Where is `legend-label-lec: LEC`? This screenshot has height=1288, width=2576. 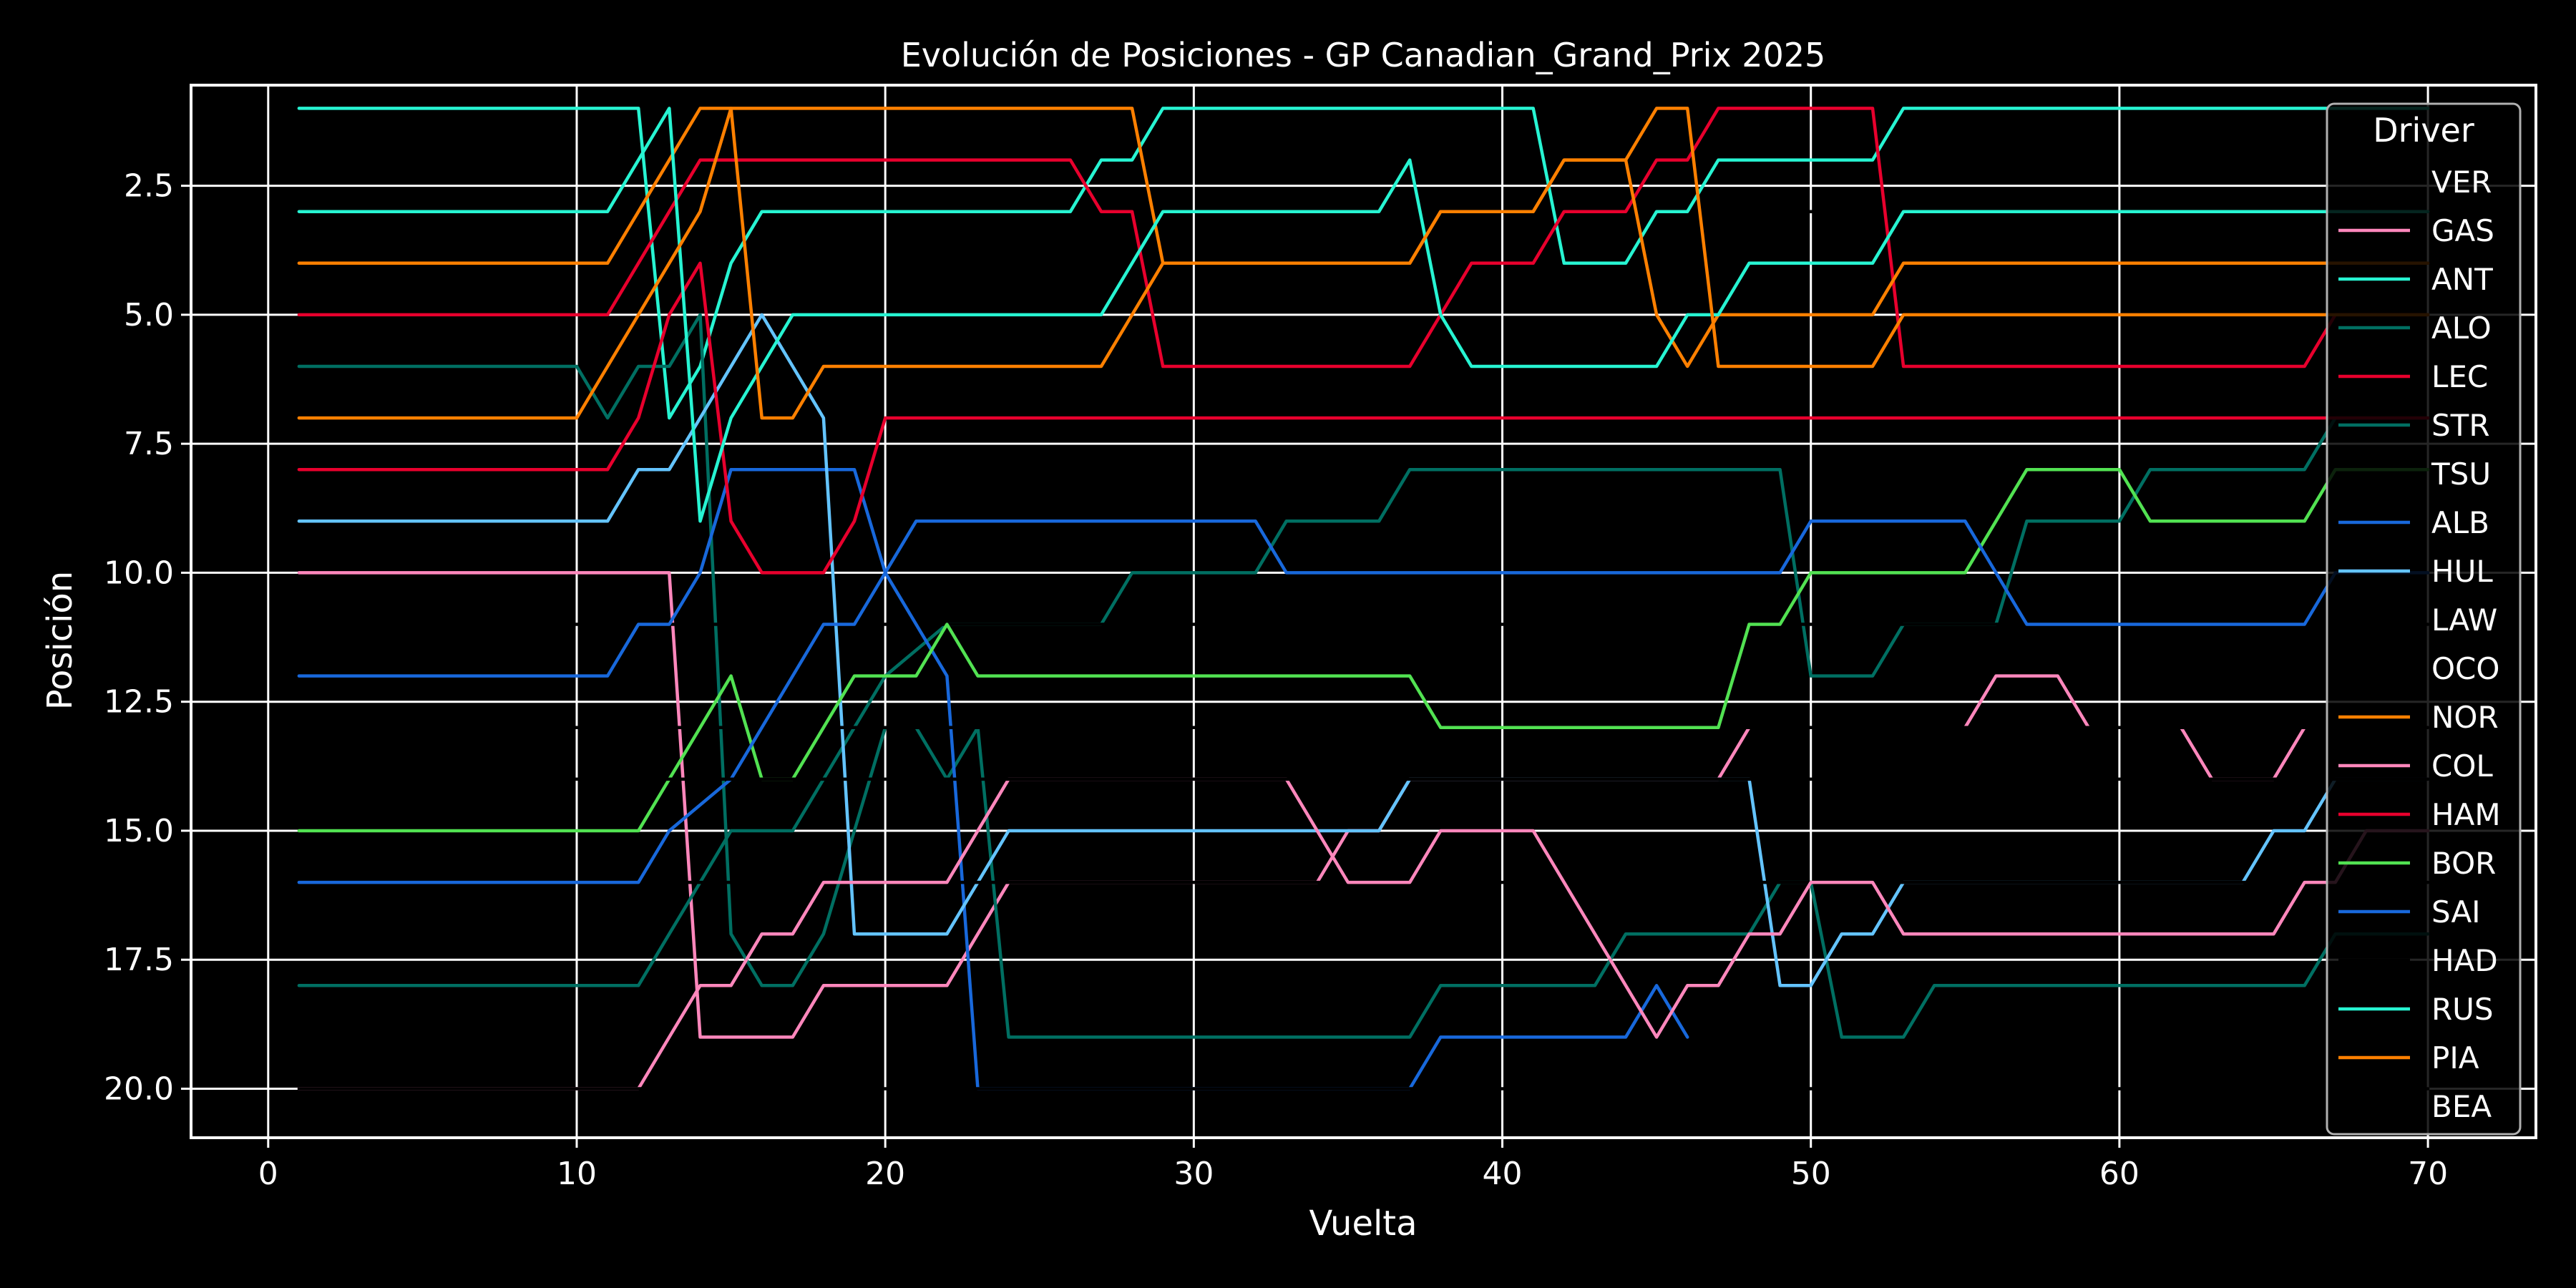 legend-label-lec: LEC is located at coordinates (2459, 376).